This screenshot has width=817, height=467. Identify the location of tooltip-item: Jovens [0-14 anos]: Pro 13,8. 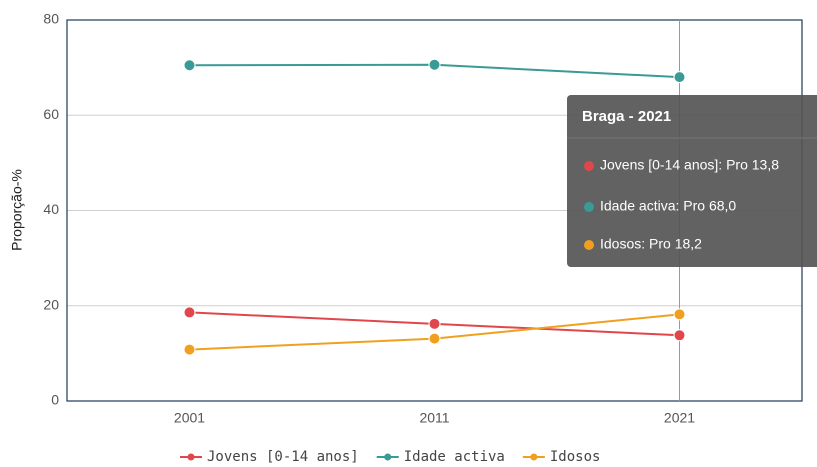
(689, 165).